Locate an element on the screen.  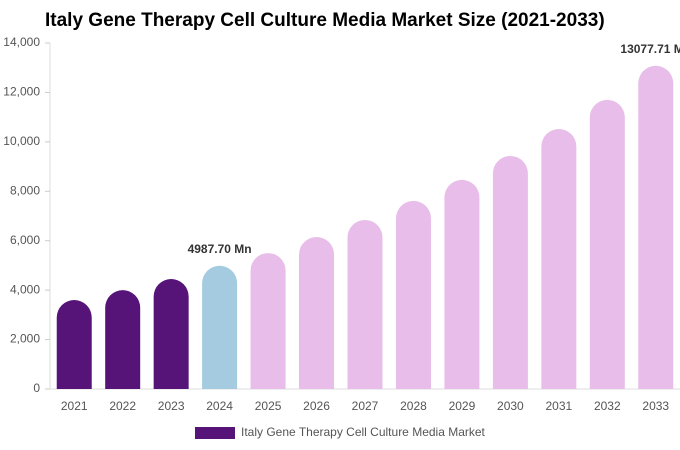
y-tick-label: 10,000 is located at coordinates (21, 141).